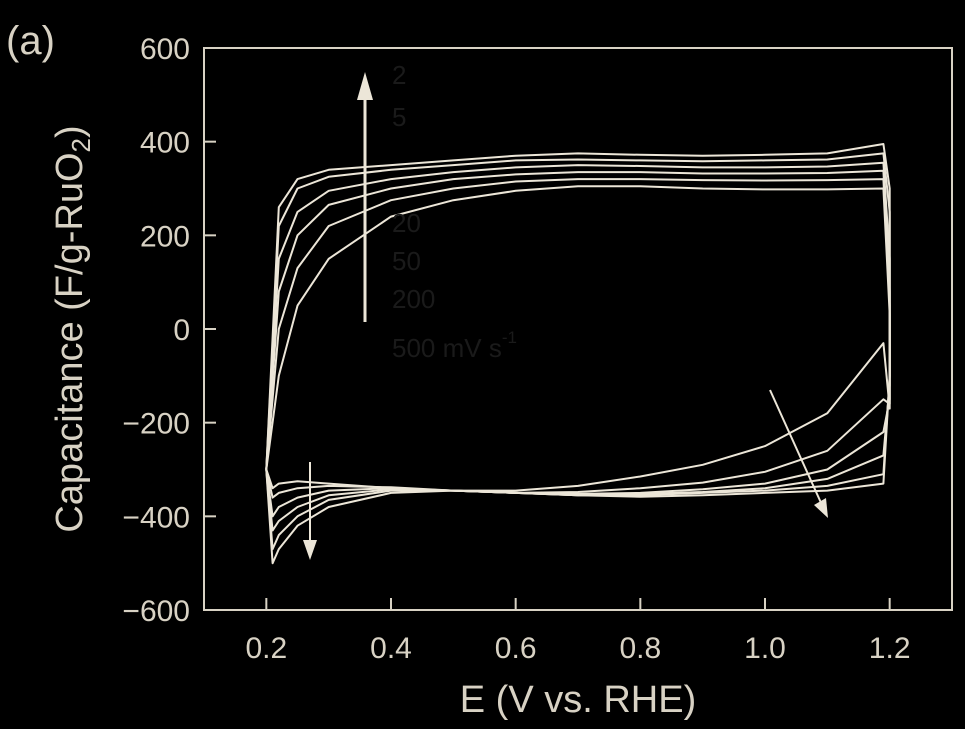  Describe the element at coordinates (169, 330) in the screenshot. I see `y-axis: 600 400 200 0 −200 −400 −600` at that location.